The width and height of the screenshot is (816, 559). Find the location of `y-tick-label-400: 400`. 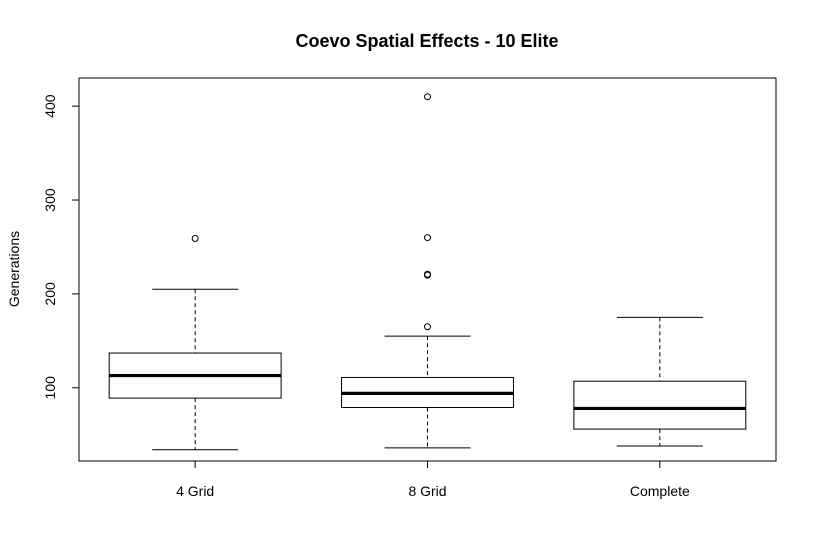

y-tick-label-400: 400 is located at coordinates (50, 106).